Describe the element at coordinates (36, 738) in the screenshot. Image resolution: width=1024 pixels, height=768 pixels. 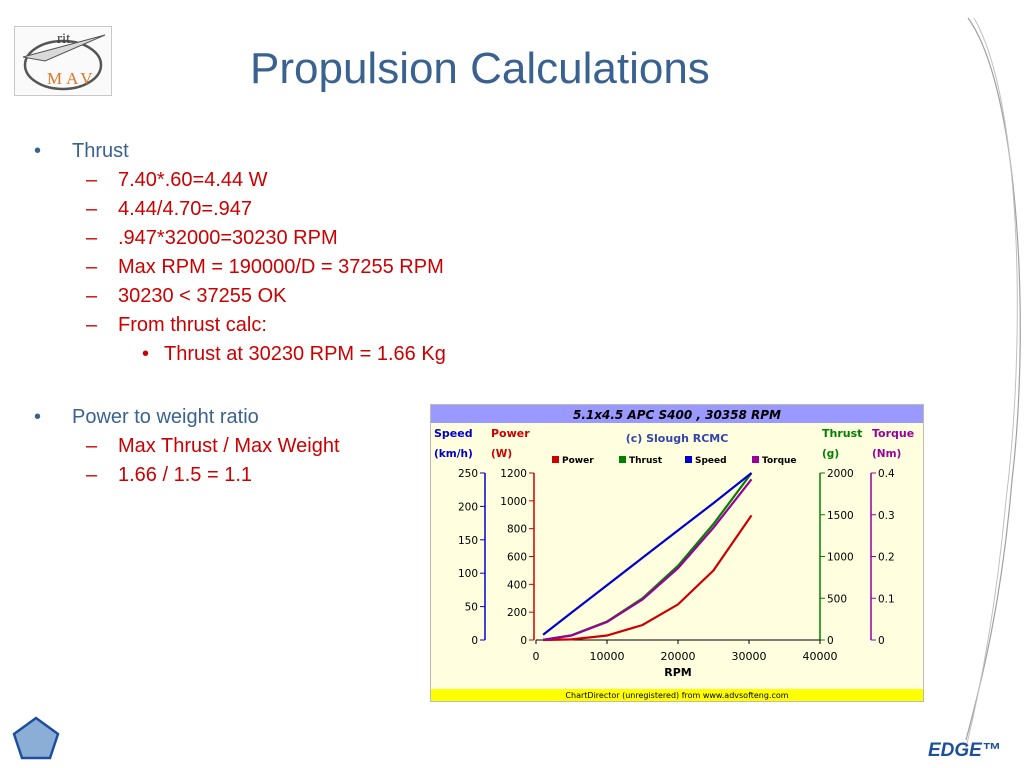
I see `pentagon-icon` at that location.